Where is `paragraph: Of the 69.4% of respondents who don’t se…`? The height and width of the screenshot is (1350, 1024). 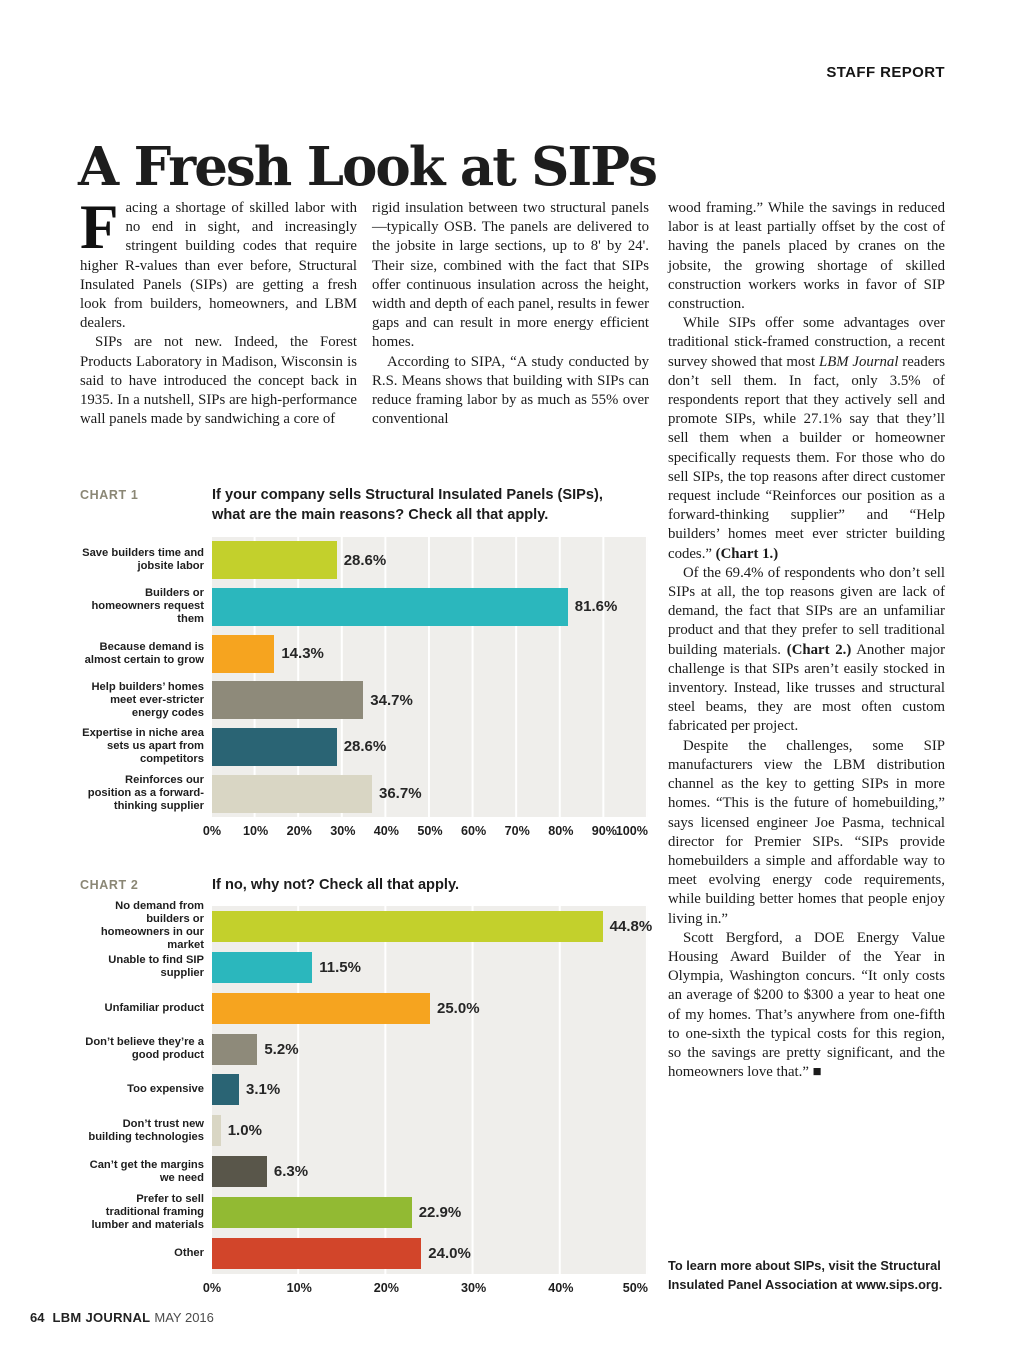 paragraph: Of the 69.4% of respondents who don’t se… is located at coordinates (806, 650).